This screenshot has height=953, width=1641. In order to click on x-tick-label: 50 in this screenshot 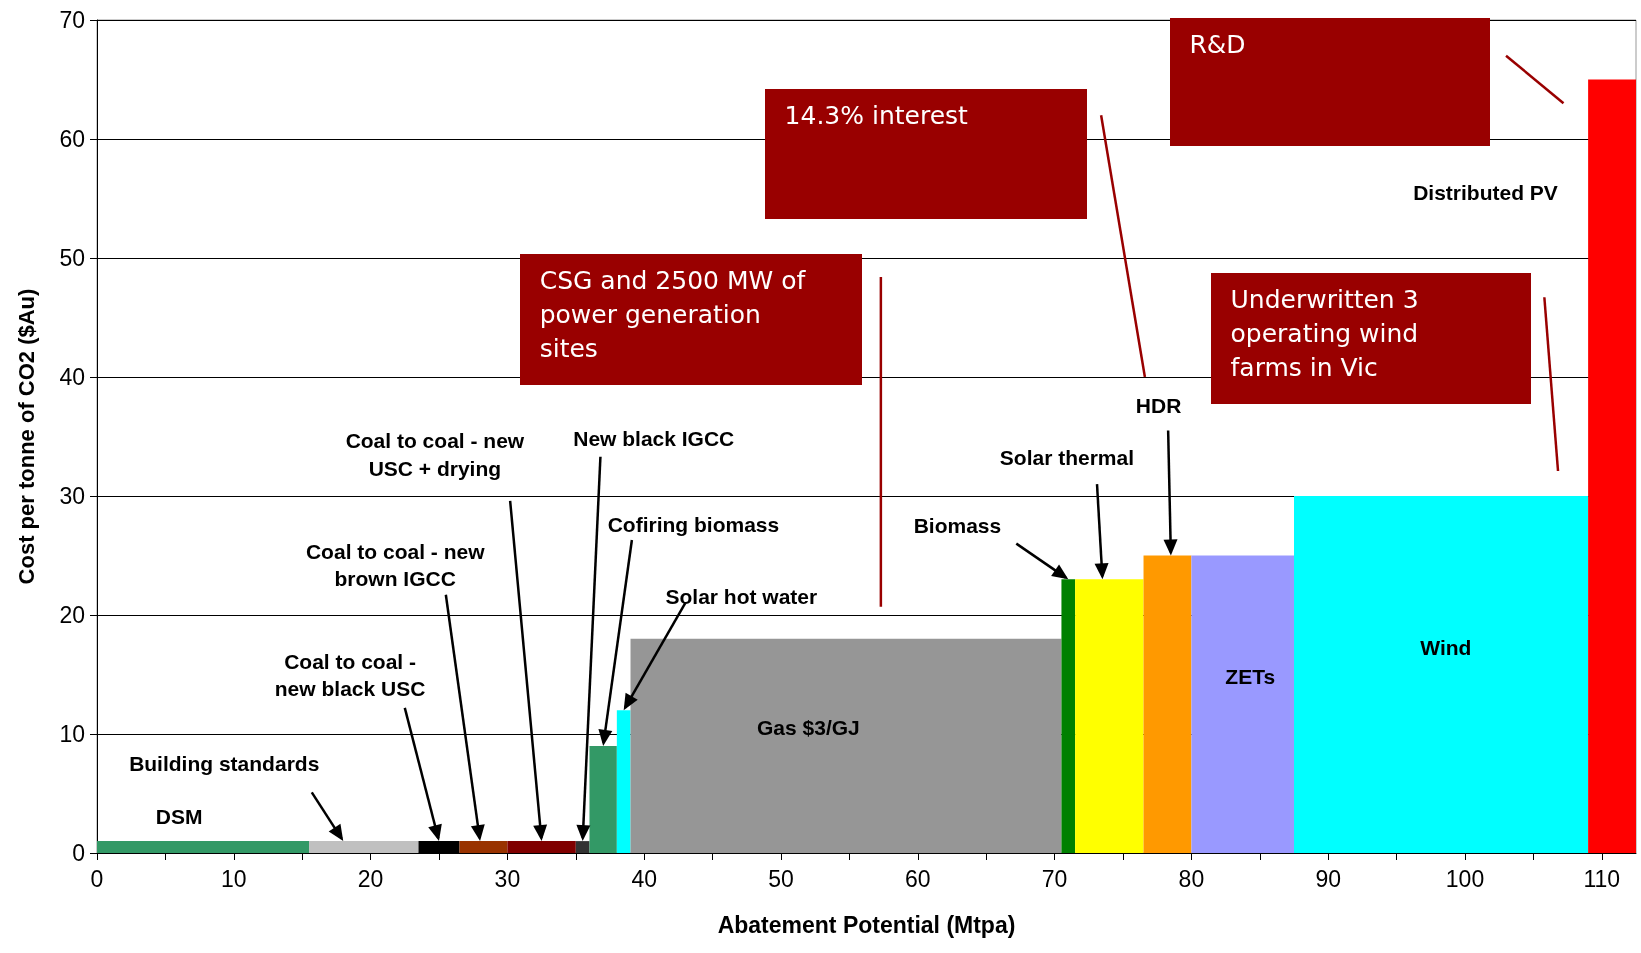, I will do `click(781, 878)`.